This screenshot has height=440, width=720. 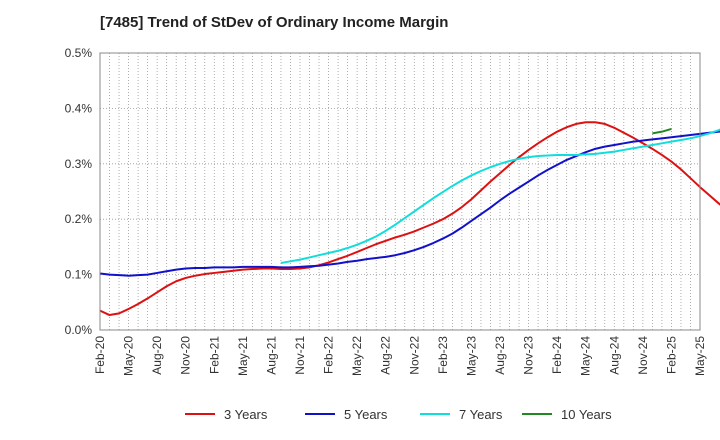 What do you see at coordinates (79, 53) in the screenshot?
I see `y-tick-label: 0.5%` at bounding box center [79, 53].